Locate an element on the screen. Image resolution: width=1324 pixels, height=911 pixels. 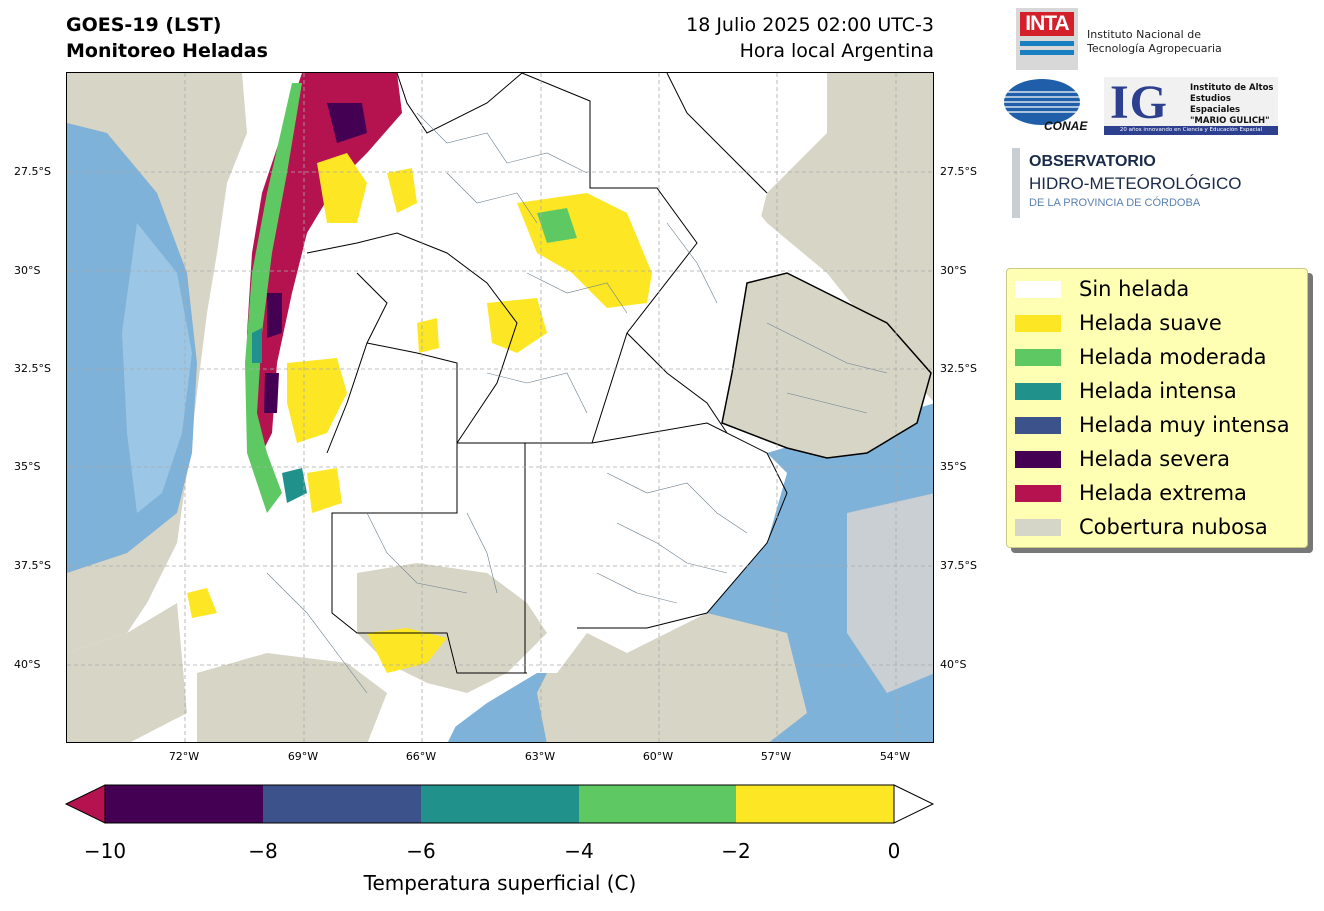
lon-label: 60°W is located at coordinates (658, 756).